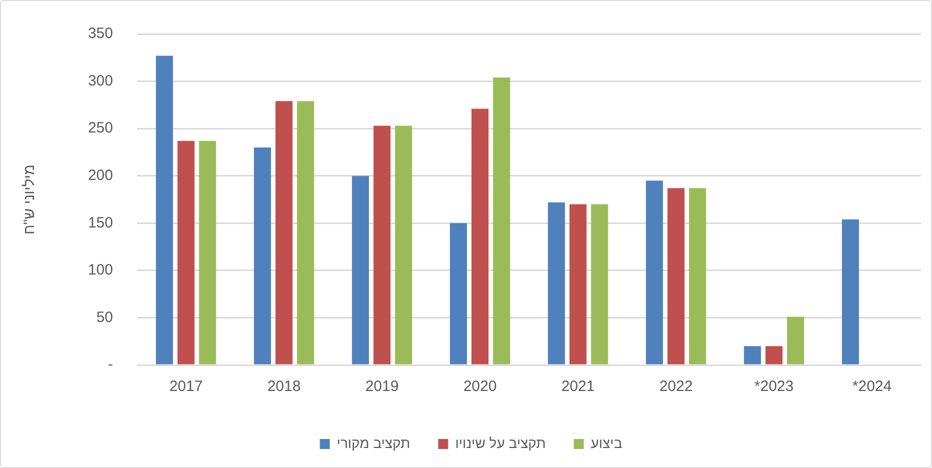 The image size is (932, 468). What do you see at coordinates (500, 442) in the screenshot?
I see `legend-label: תקציב על שינויו` at bounding box center [500, 442].